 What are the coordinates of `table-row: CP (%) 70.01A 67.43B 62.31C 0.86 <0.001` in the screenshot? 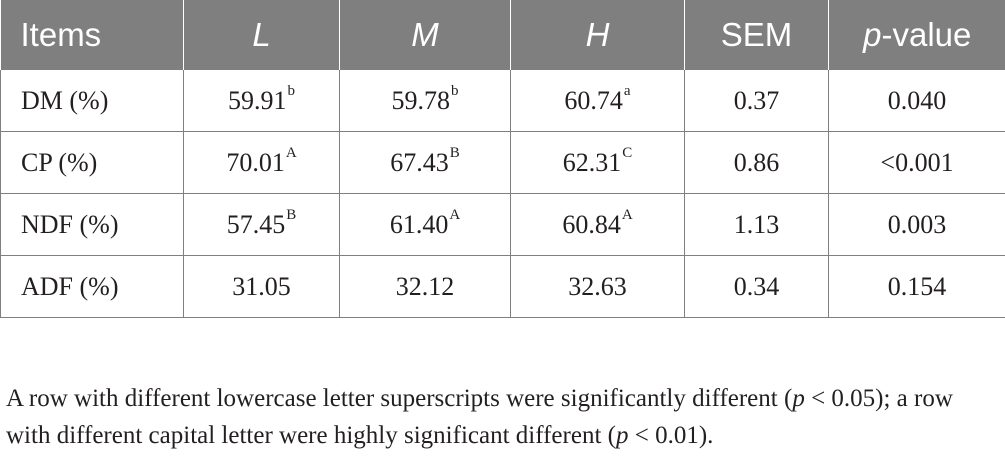 It's located at (502, 162).